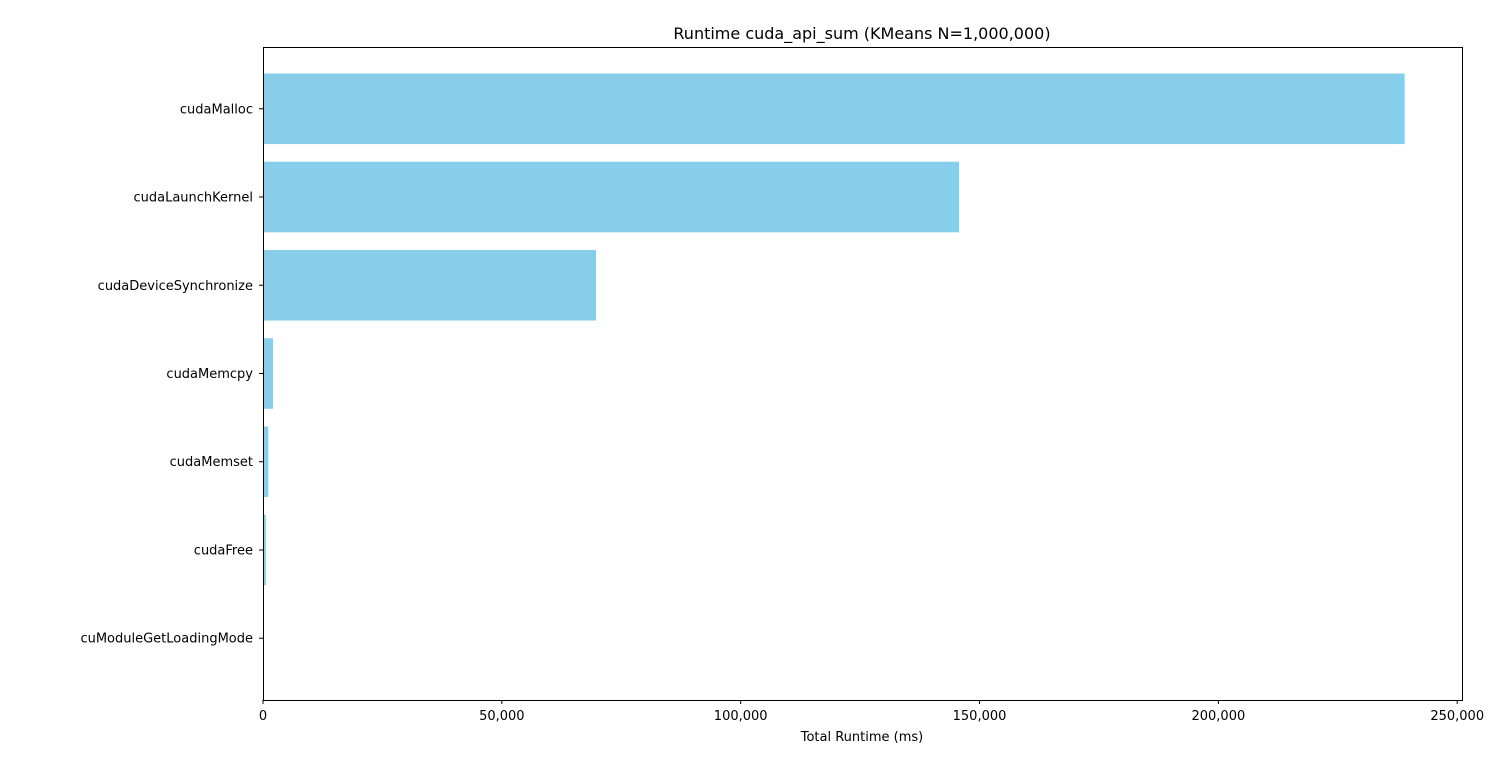 The width and height of the screenshot is (1512, 775). I want to click on x-tick-label: 250,000, so click(1457, 716).